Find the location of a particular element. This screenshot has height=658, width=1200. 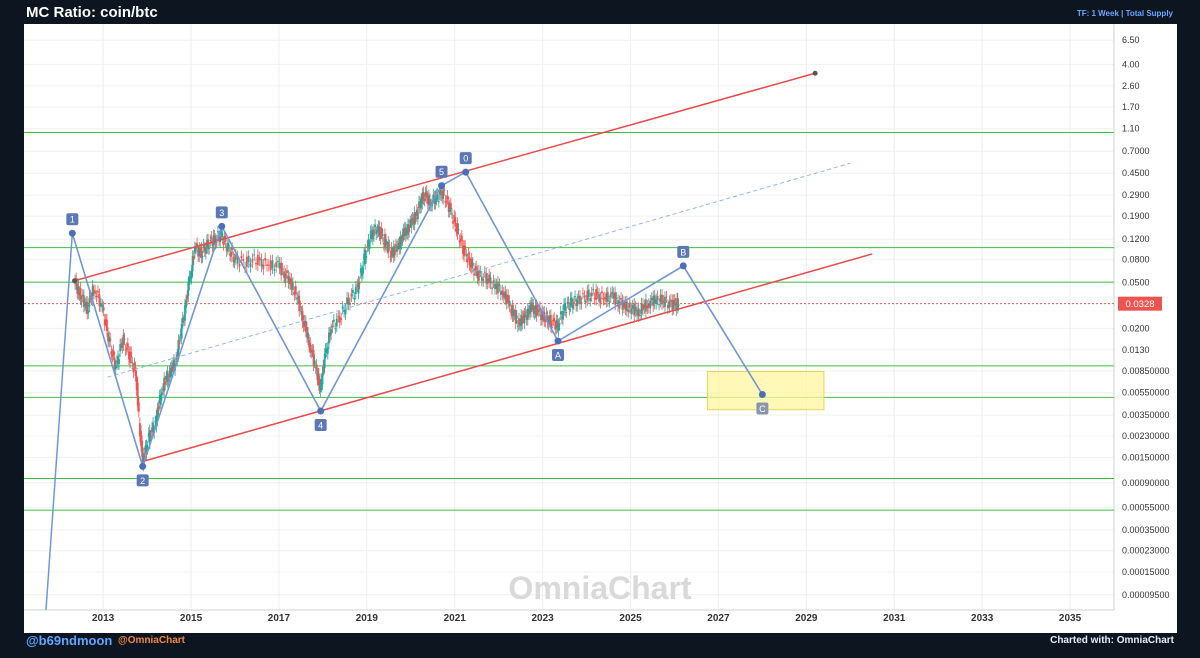

watermark-text: OmniaChart is located at coordinates (599, 588).